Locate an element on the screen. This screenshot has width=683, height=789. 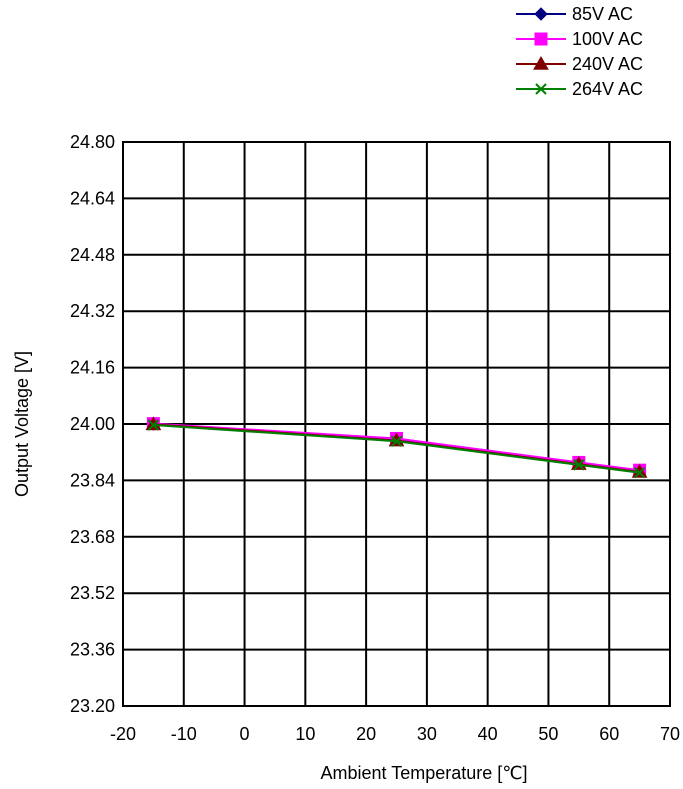
legend-entry: 85V AC is located at coordinates (574, 14).